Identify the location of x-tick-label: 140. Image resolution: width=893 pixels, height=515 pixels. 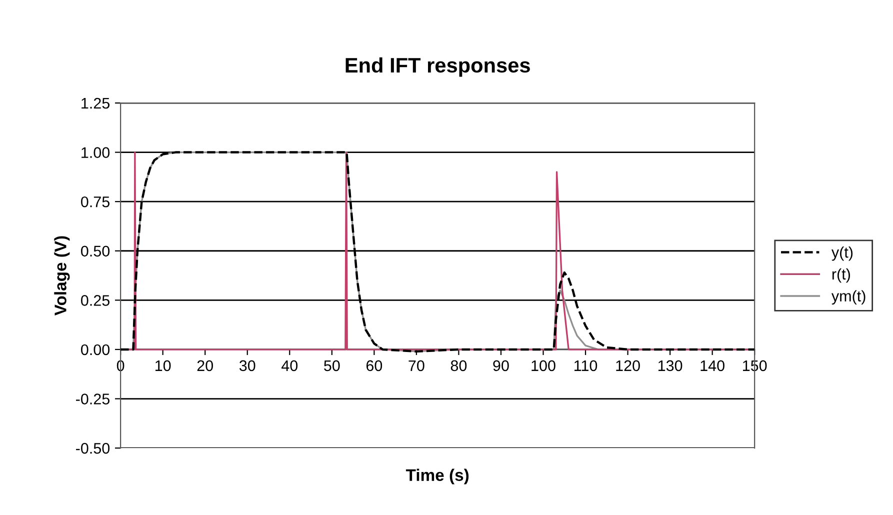
(712, 366).